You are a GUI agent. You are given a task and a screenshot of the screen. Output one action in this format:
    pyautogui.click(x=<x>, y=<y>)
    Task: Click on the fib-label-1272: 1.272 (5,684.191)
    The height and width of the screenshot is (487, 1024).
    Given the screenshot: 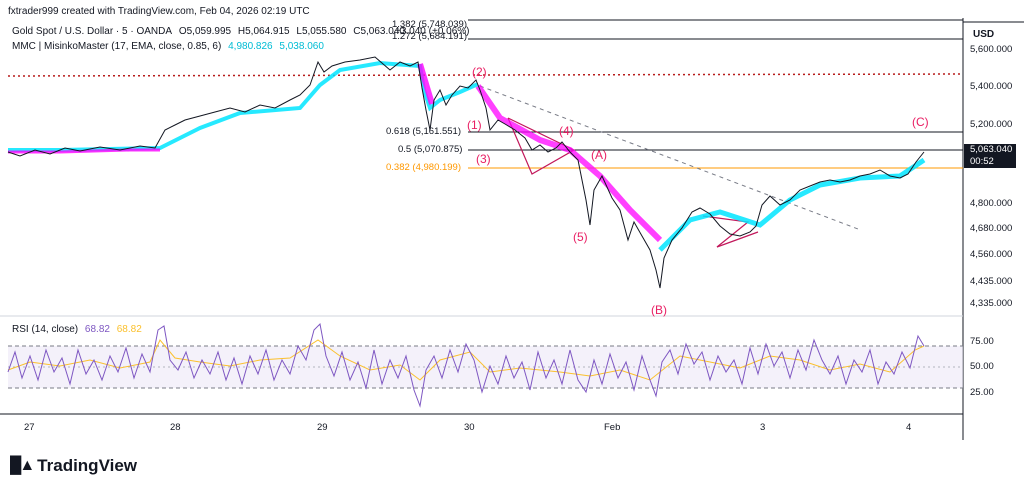 What is the action you would take?
    pyautogui.click(x=430, y=36)
    